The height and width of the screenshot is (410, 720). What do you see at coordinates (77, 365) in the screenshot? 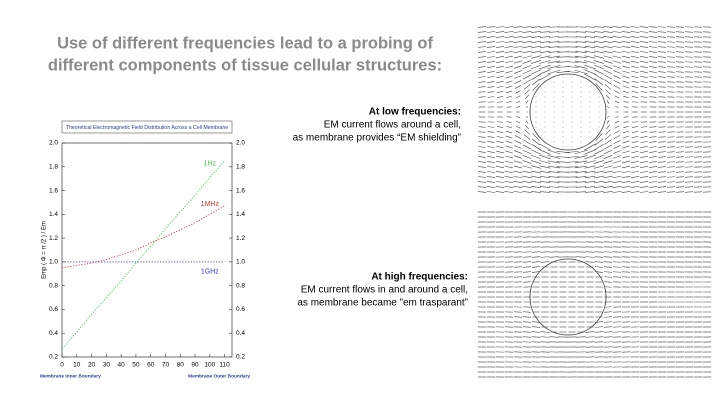
I see `x-tick-label: 10` at bounding box center [77, 365].